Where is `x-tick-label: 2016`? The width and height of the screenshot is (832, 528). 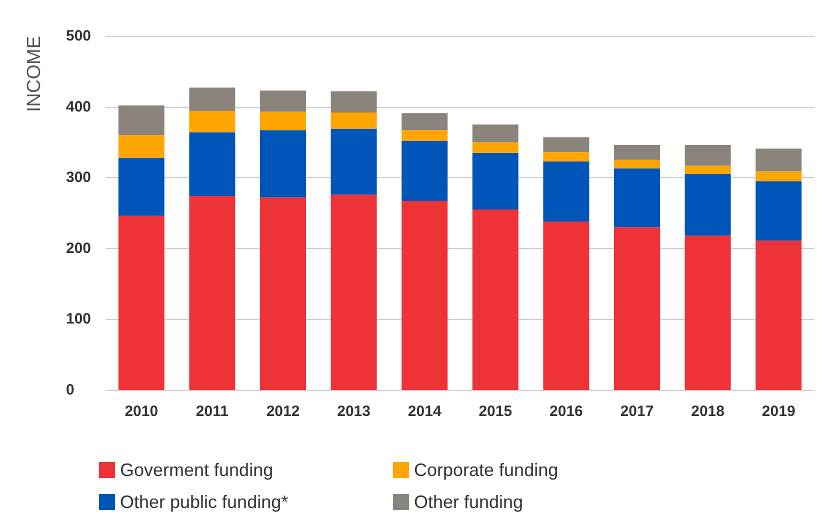
x-tick-label: 2016 is located at coordinates (566, 411).